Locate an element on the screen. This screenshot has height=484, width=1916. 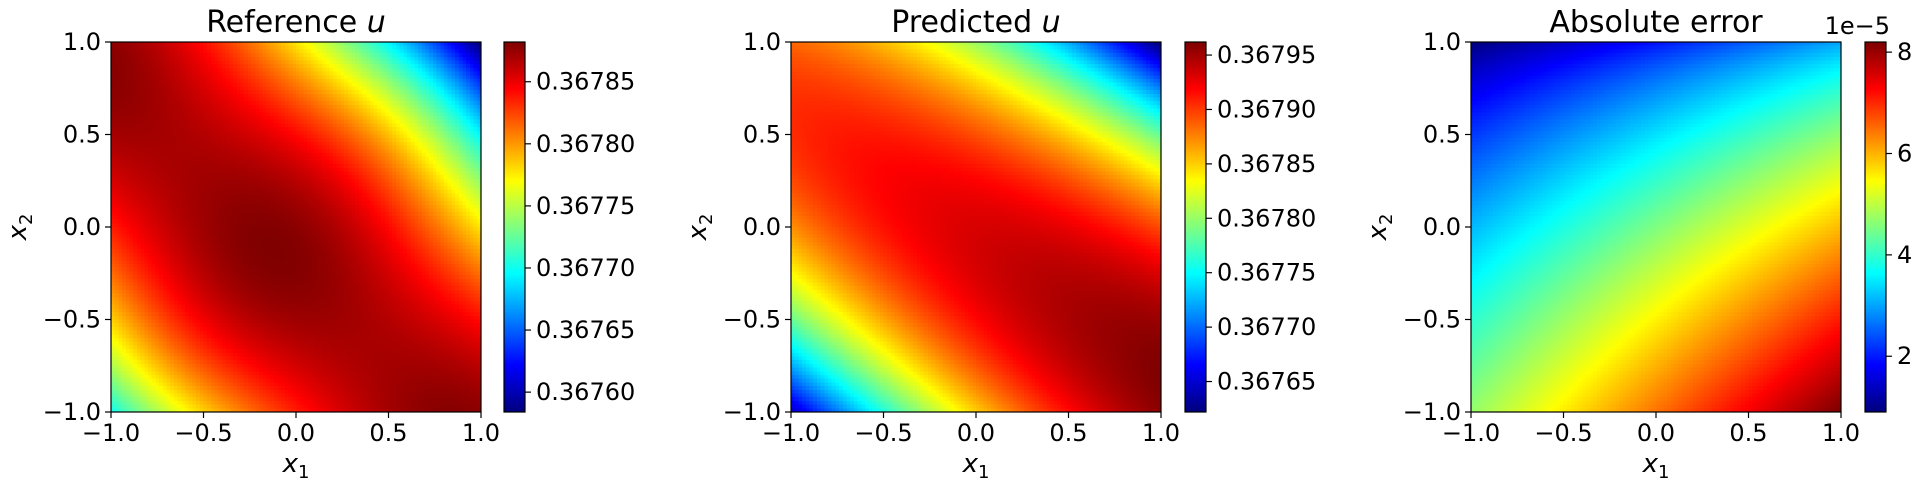
colorbar-tick-label: 4 is located at coordinates (1904, 255).